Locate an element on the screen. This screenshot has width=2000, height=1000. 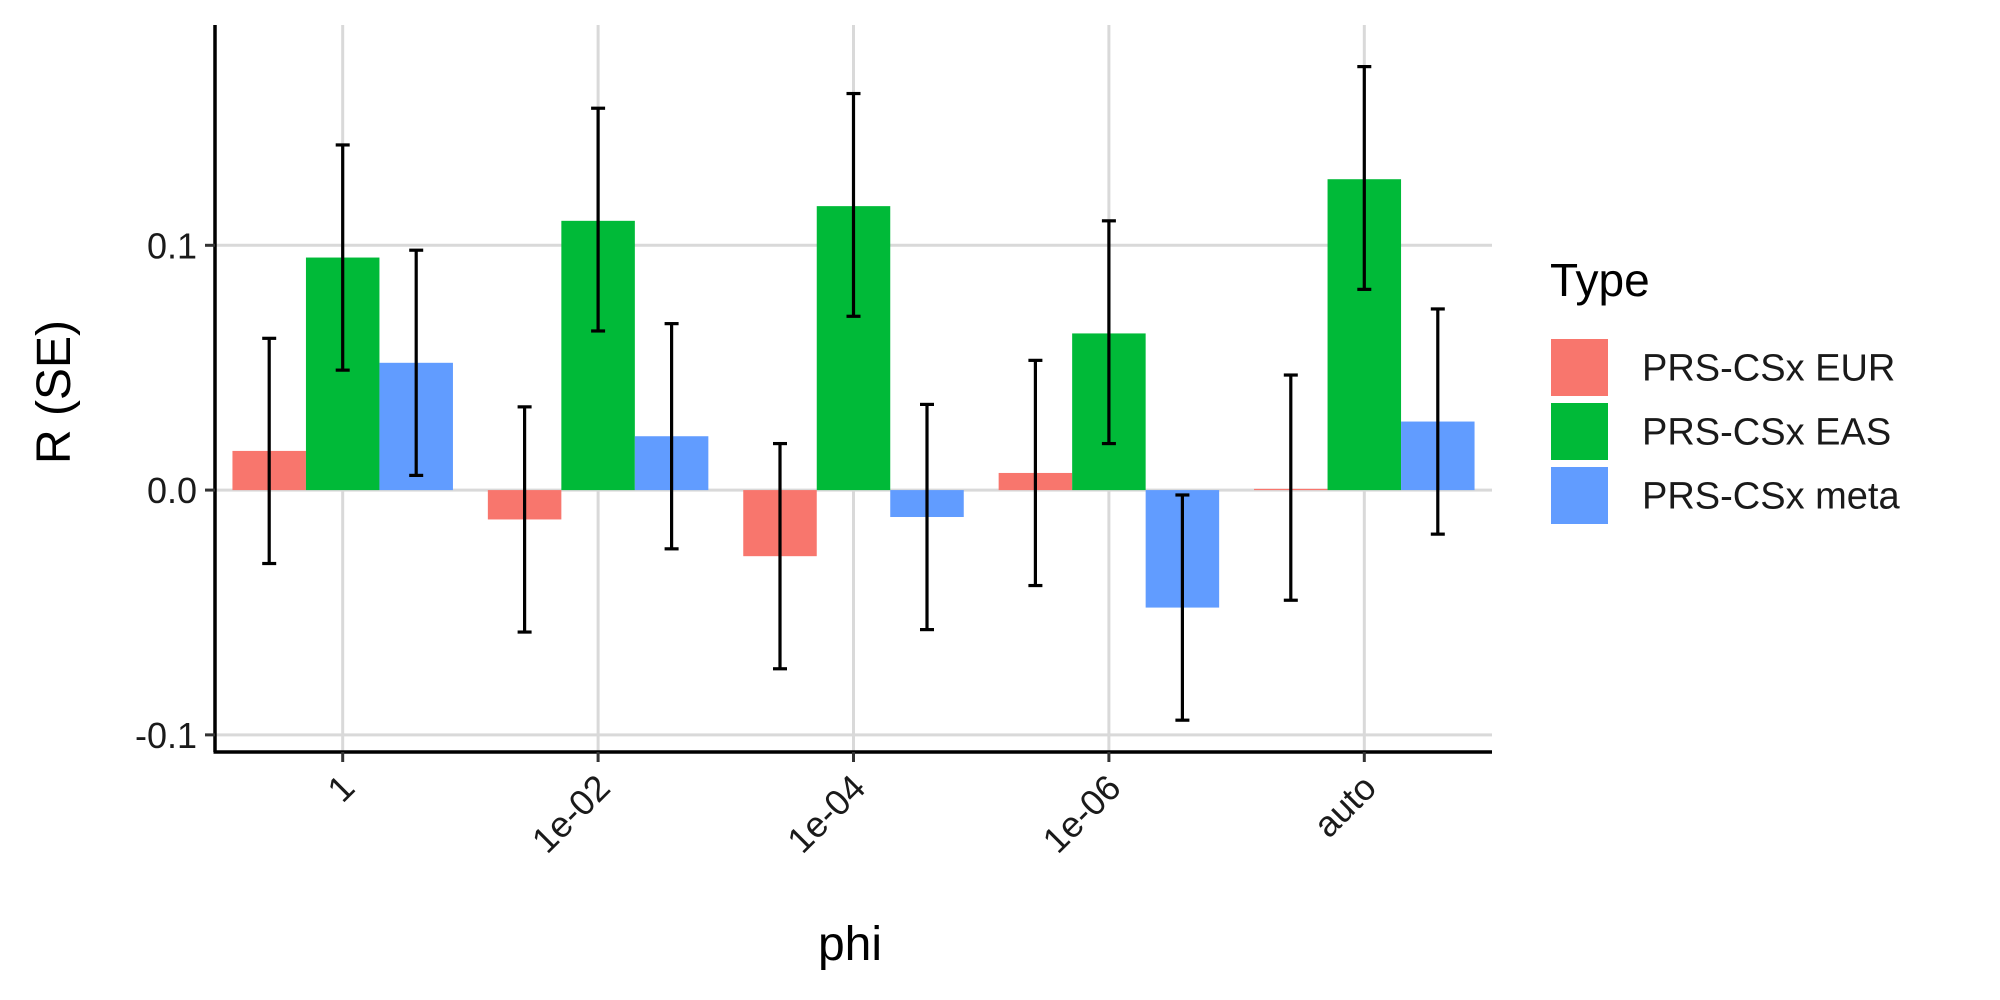
y-tick-label: 0.1 is located at coordinates (172, 245).